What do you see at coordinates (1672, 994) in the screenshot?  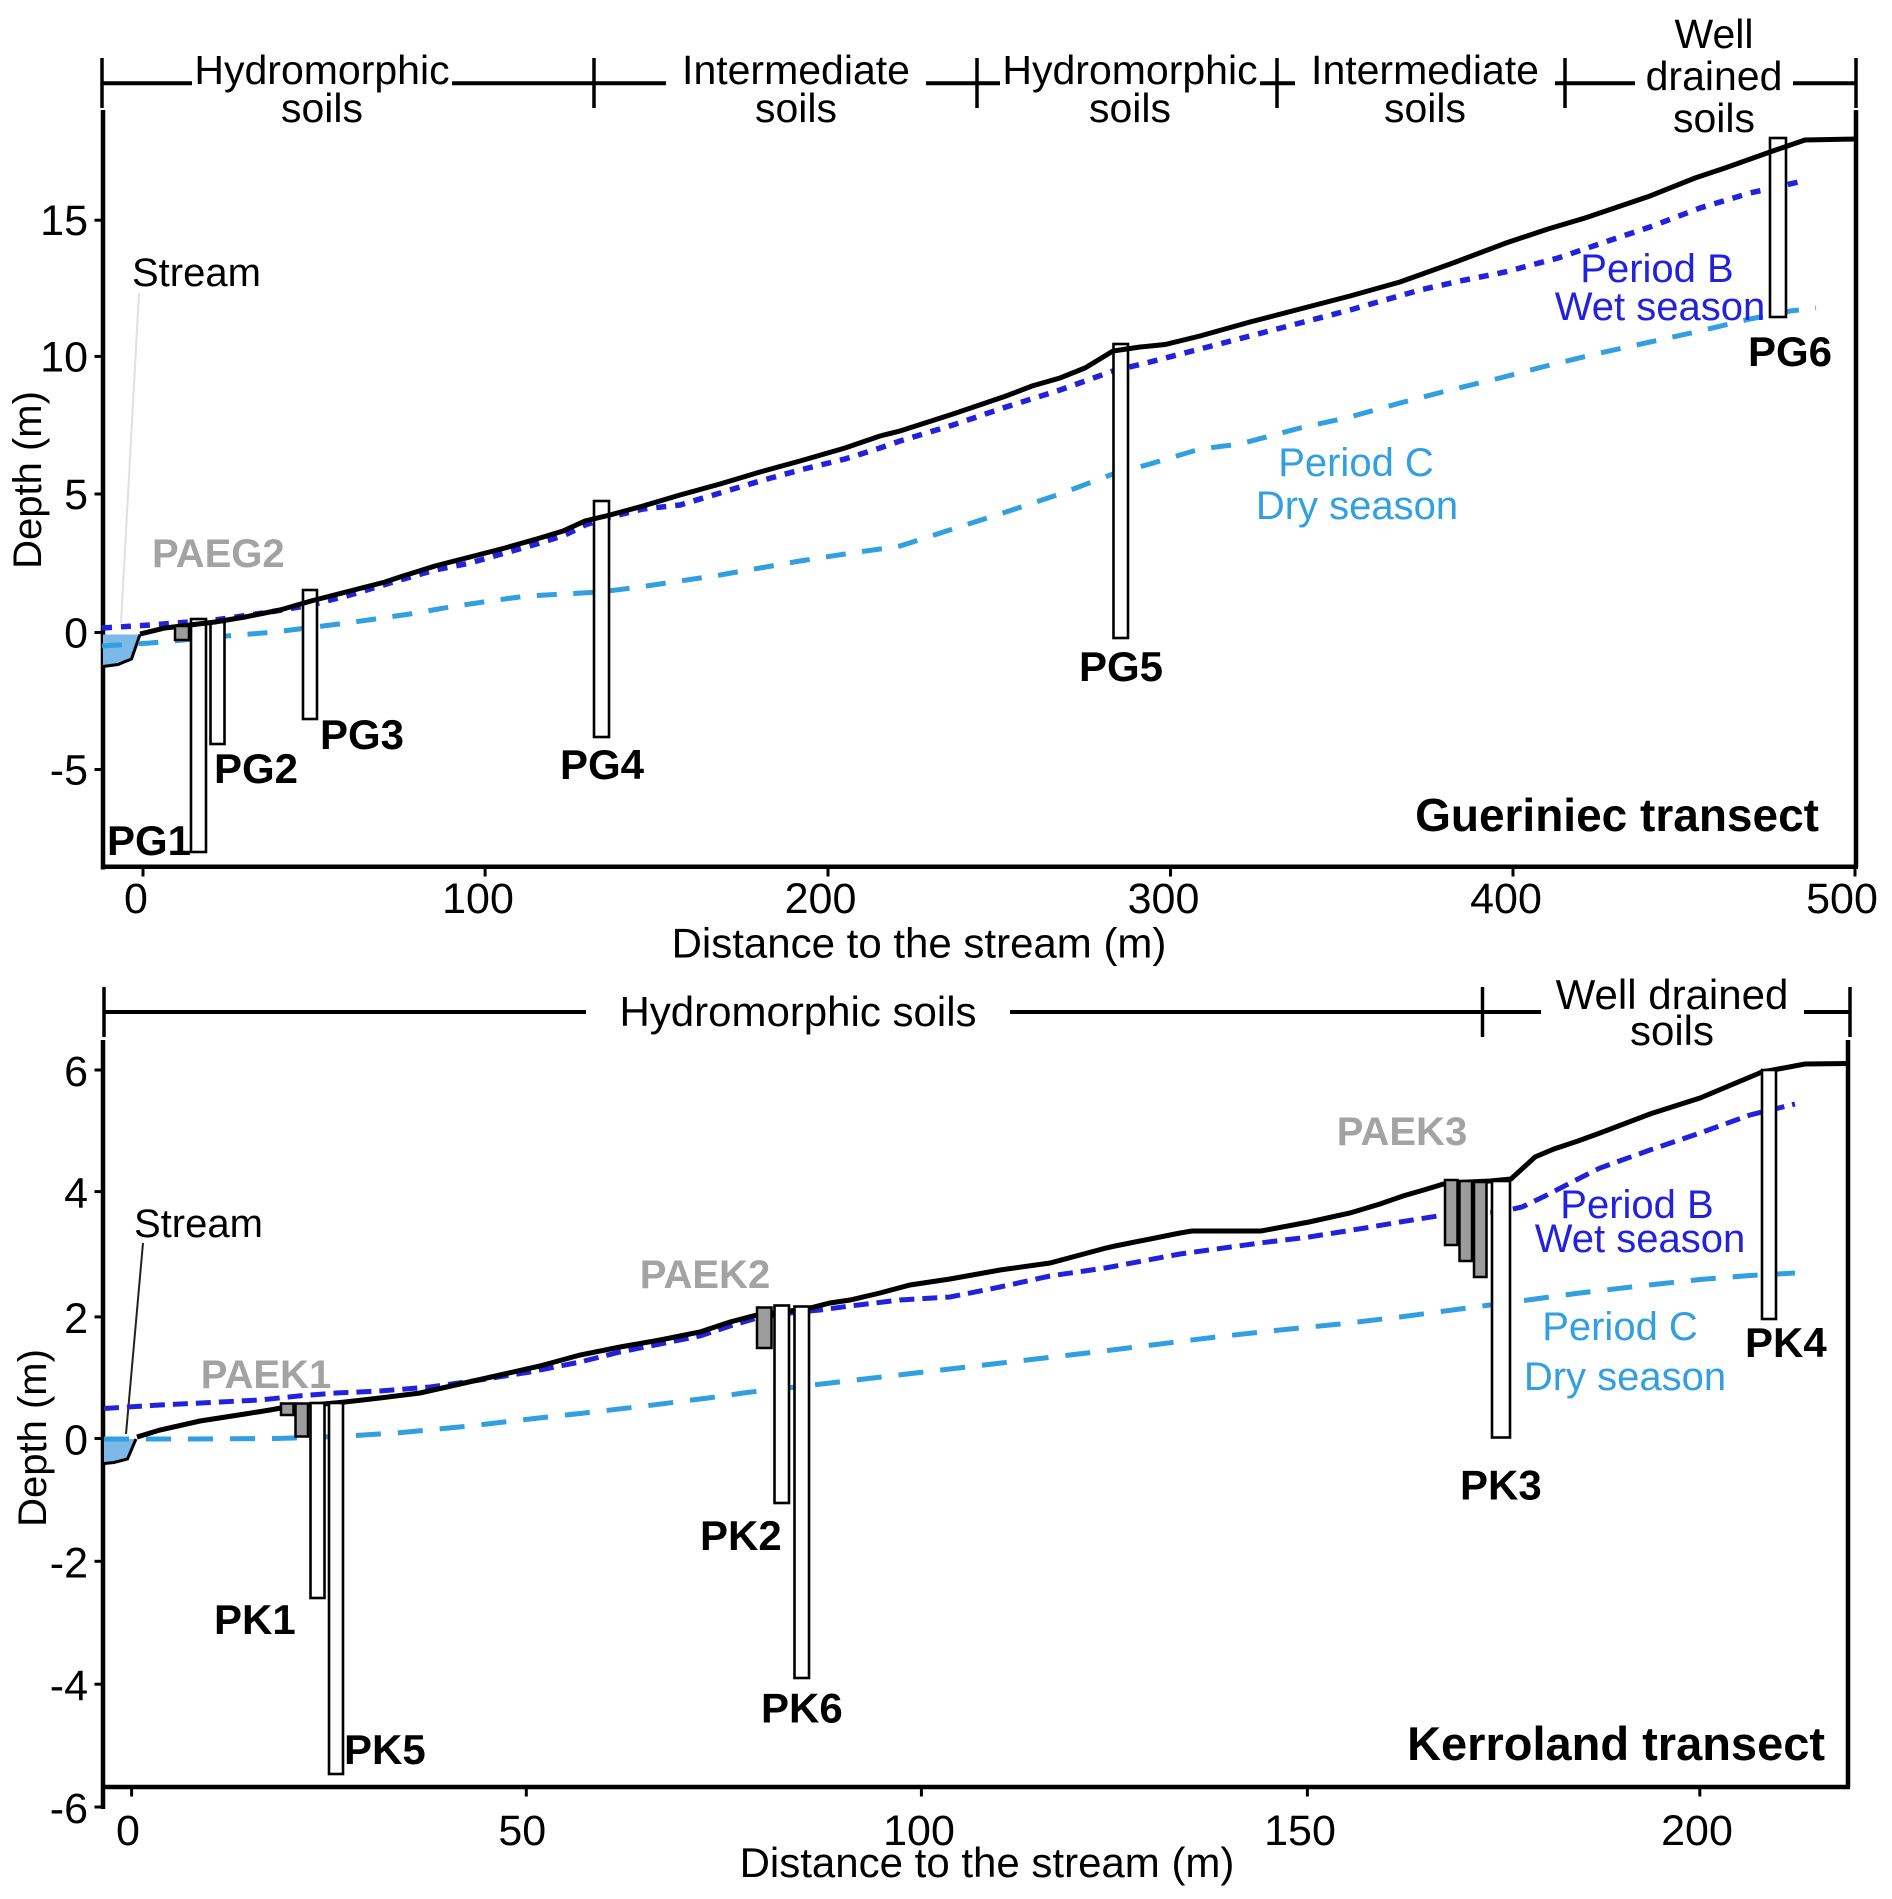 I see `svg-text: Well drained` at bounding box center [1672, 994].